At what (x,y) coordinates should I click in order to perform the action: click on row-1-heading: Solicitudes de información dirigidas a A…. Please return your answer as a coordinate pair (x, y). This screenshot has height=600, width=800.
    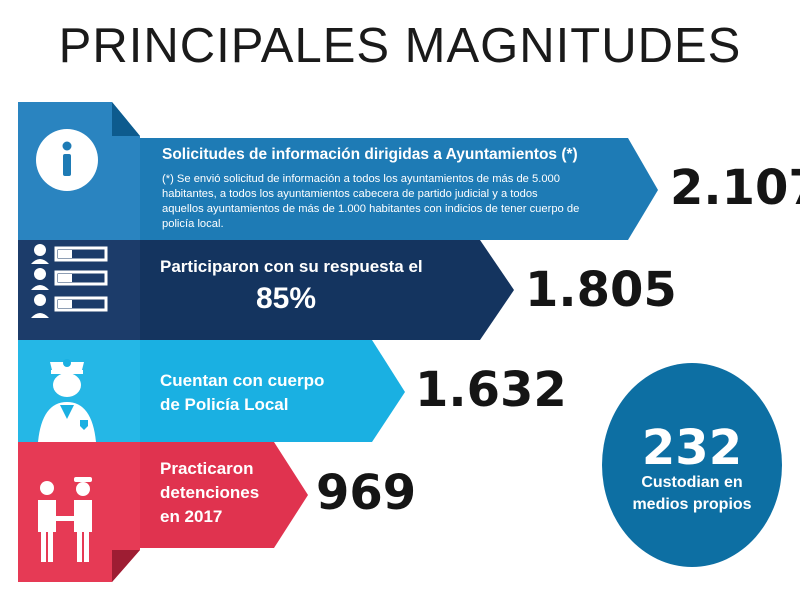
    Looking at the image, I should click on (370, 154).